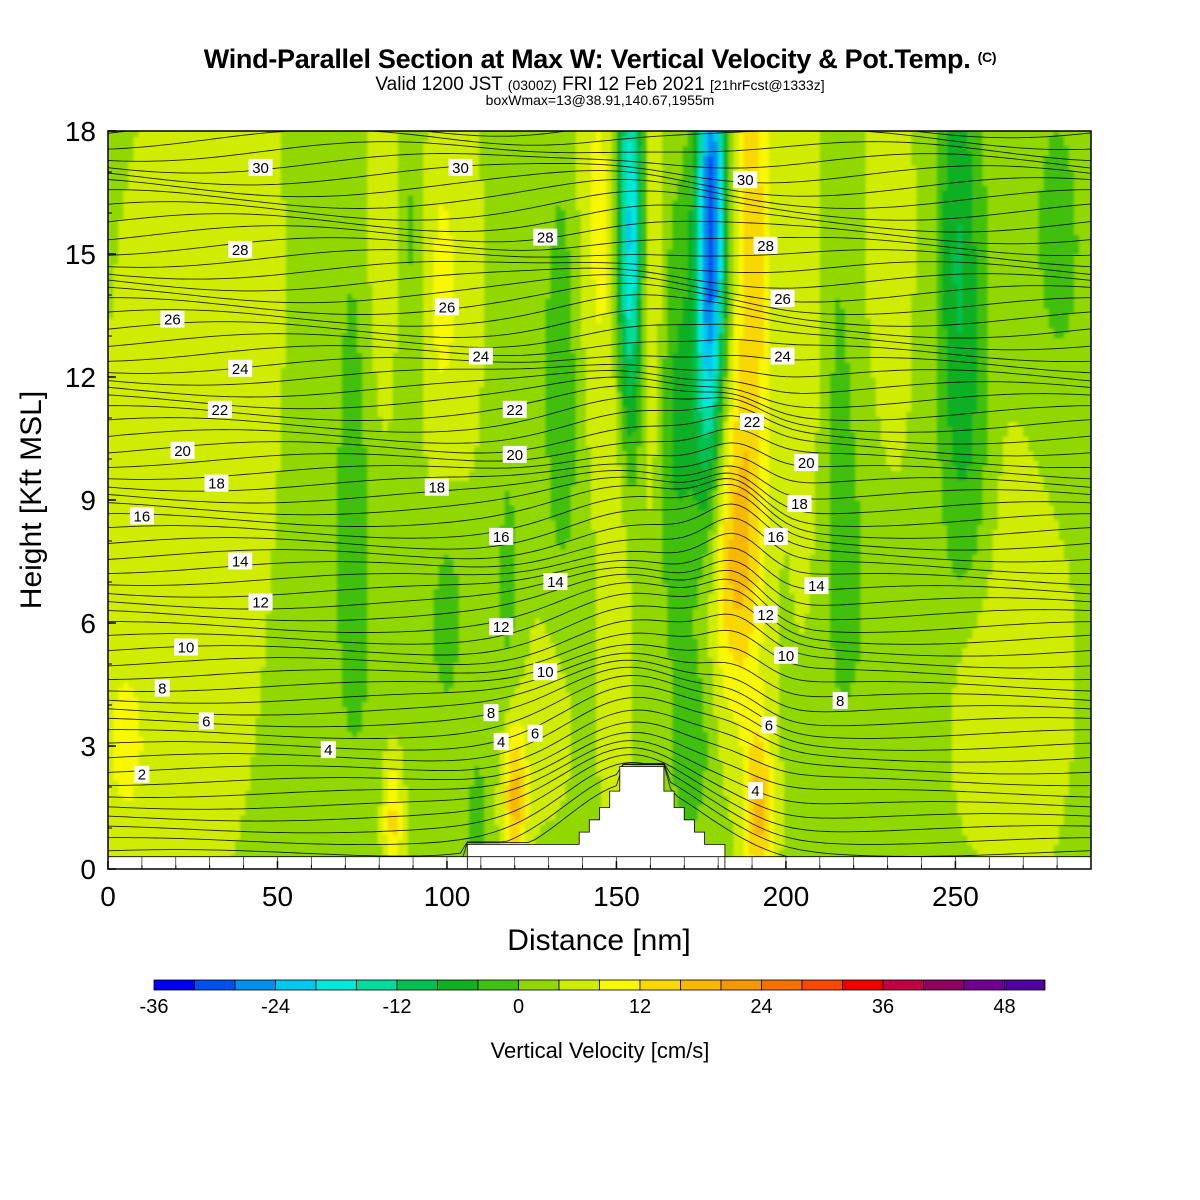 Image resolution: width=1200 pixels, height=1200 pixels. Describe the element at coordinates (600, 1050) in the screenshot. I see `colorbar-label: Vertical Velocity [cm/s]` at that location.